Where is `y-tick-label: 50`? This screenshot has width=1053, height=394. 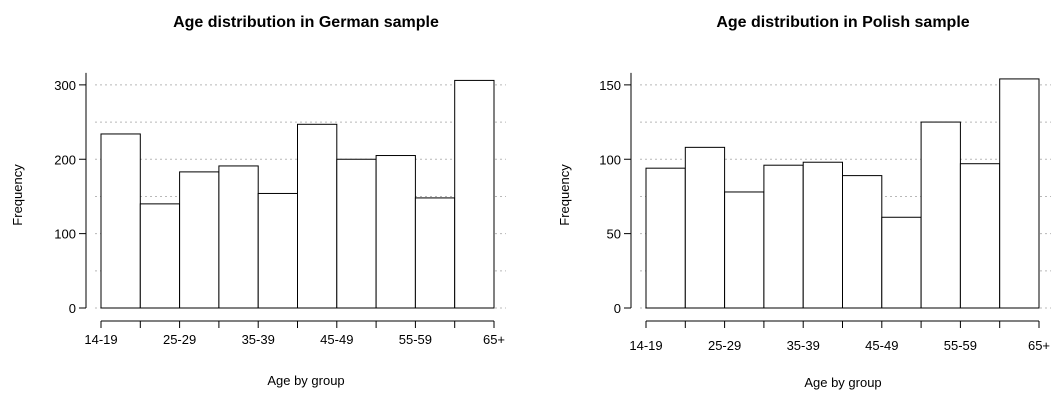
y-tick-label: 50 is located at coordinates (614, 234).